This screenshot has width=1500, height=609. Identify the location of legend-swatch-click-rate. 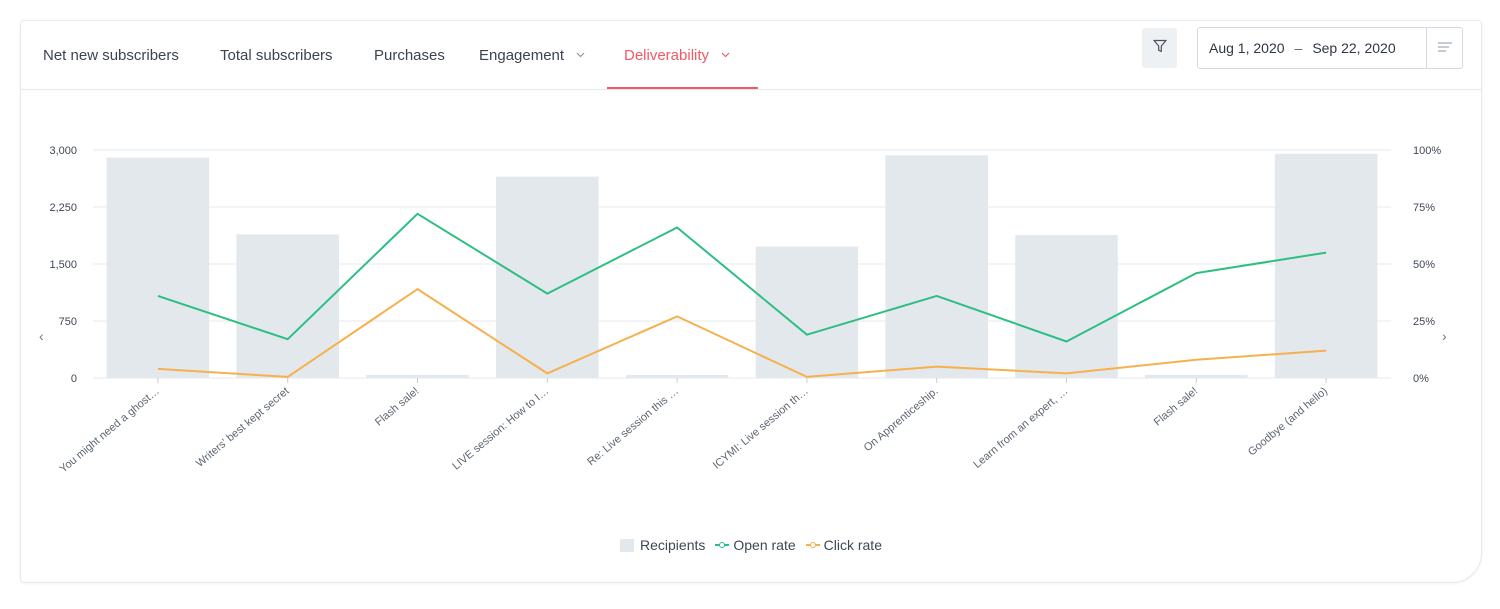
(812, 545).